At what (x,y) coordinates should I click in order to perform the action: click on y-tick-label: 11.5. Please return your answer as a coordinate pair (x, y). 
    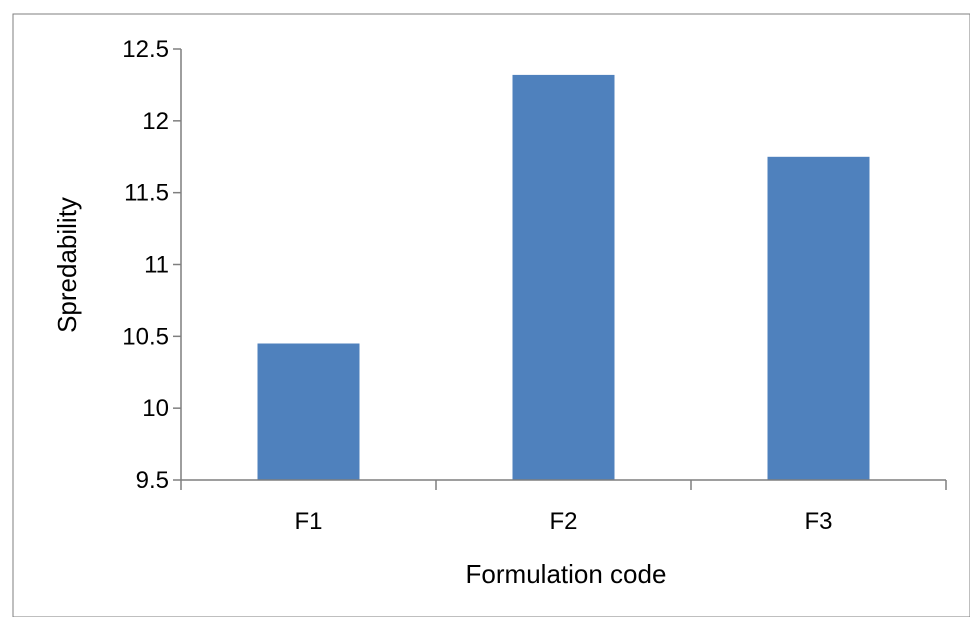
    Looking at the image, I should click on (146, 193).